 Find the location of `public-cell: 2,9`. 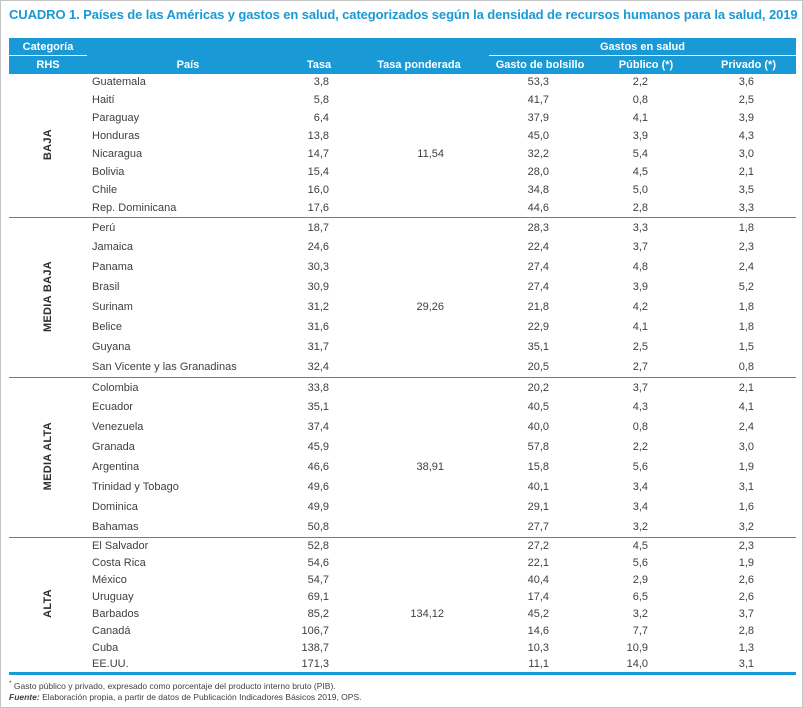

public-cell: 2,9 is located at coordinates (640, 579).